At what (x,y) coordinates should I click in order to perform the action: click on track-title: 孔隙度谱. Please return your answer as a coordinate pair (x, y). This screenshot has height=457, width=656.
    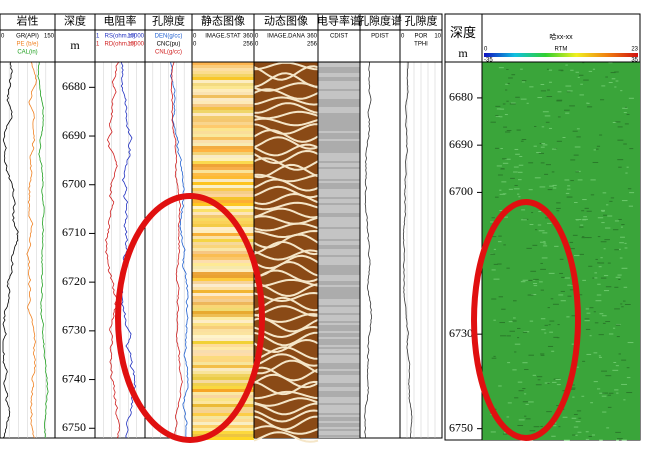
    Looking at the image, I should click on (380, 21).